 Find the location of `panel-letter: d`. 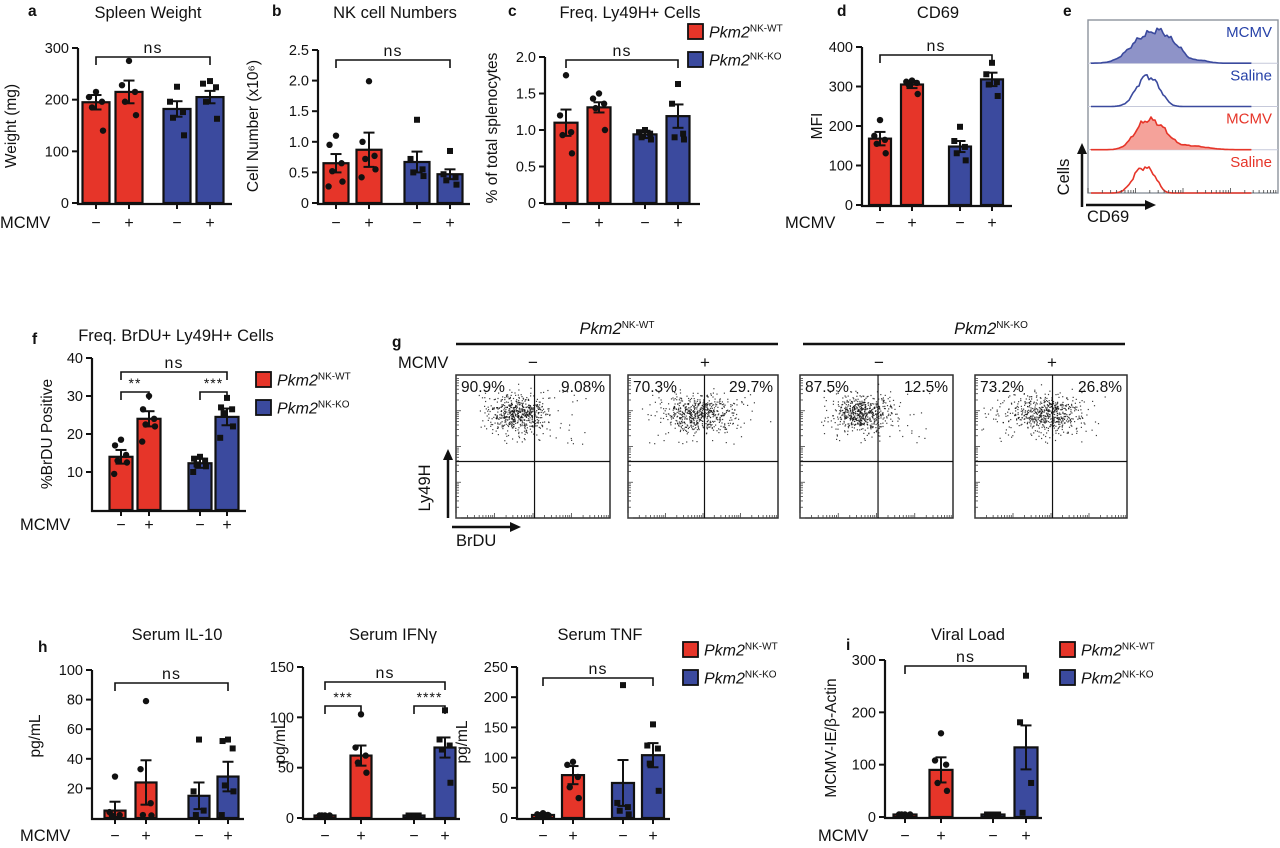

panel-letter: d is located at coordinates (841, 11).